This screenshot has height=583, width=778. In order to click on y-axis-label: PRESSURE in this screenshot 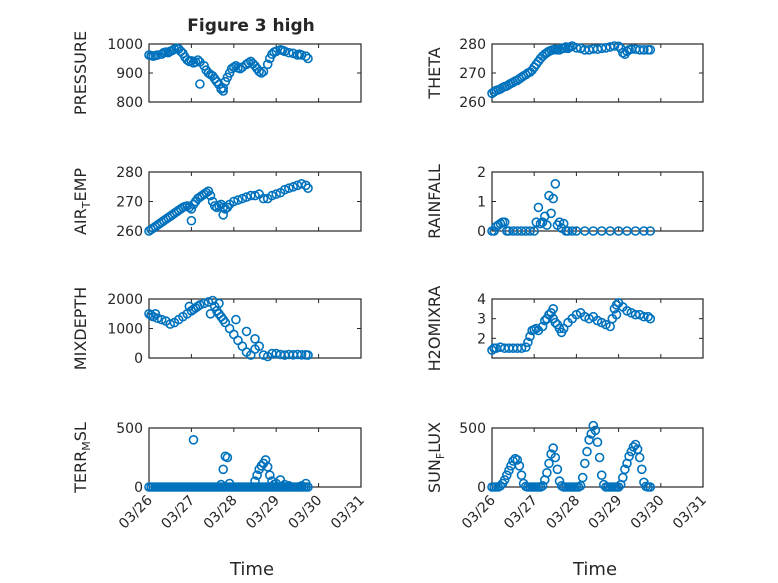, I will do `click(80, 73)`.